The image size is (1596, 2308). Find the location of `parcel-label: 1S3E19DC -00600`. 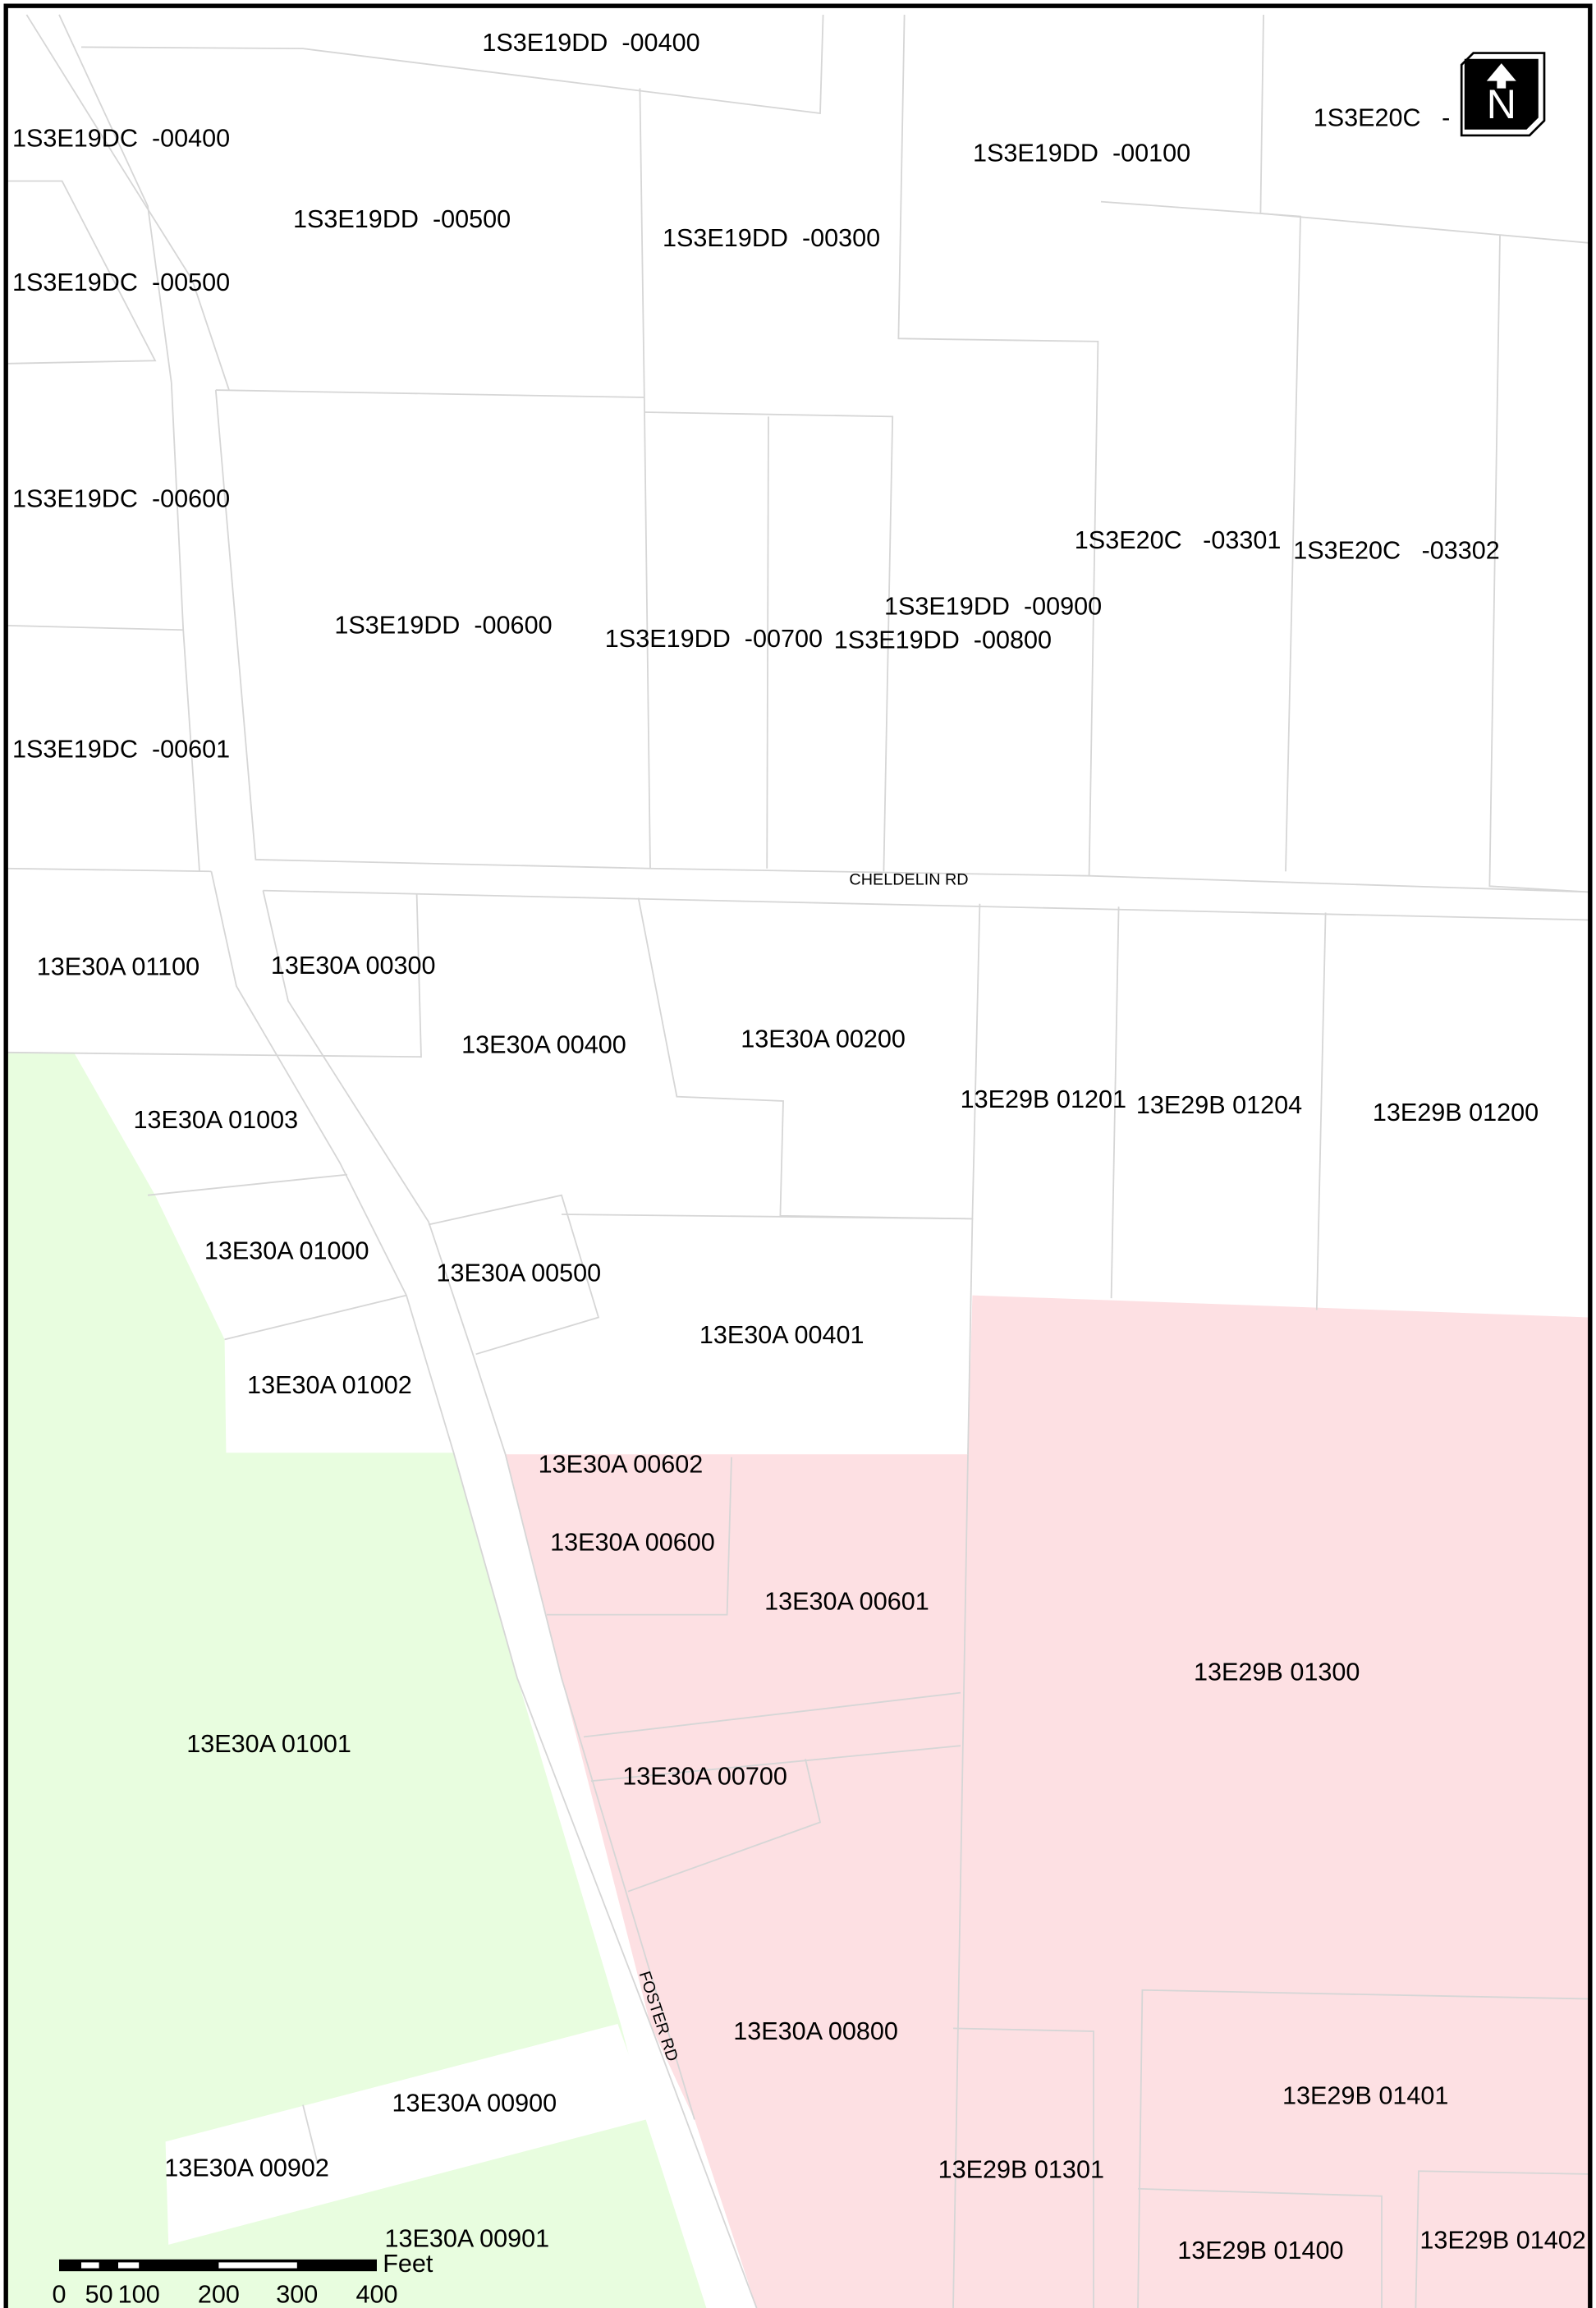

parcel-label: 1S3E19DC -00600 is located at coordinates (121, 499).